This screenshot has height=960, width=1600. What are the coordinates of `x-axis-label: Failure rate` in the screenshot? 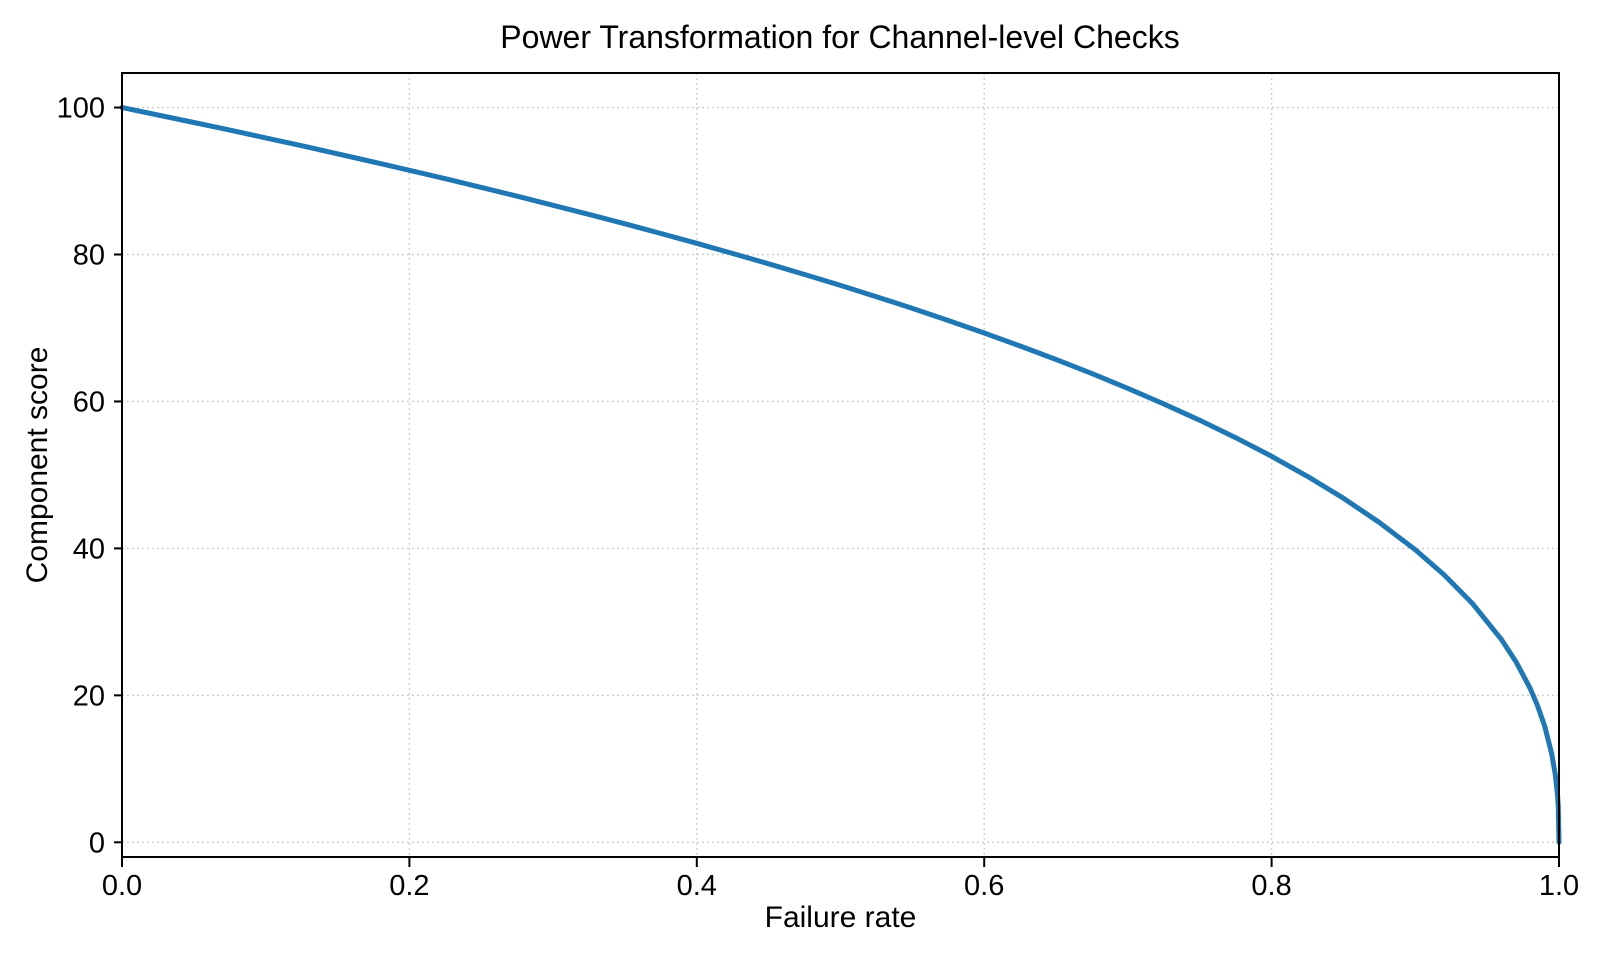 It's located at (841, 917).